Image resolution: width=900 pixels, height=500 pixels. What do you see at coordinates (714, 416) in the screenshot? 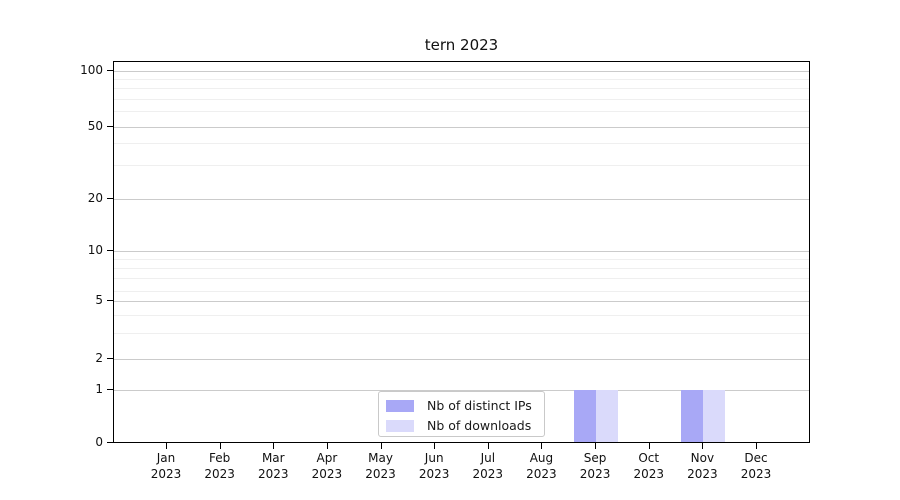
I see `bar-nb-of-downloads-nov-2023` at bounding box center [714, 416].